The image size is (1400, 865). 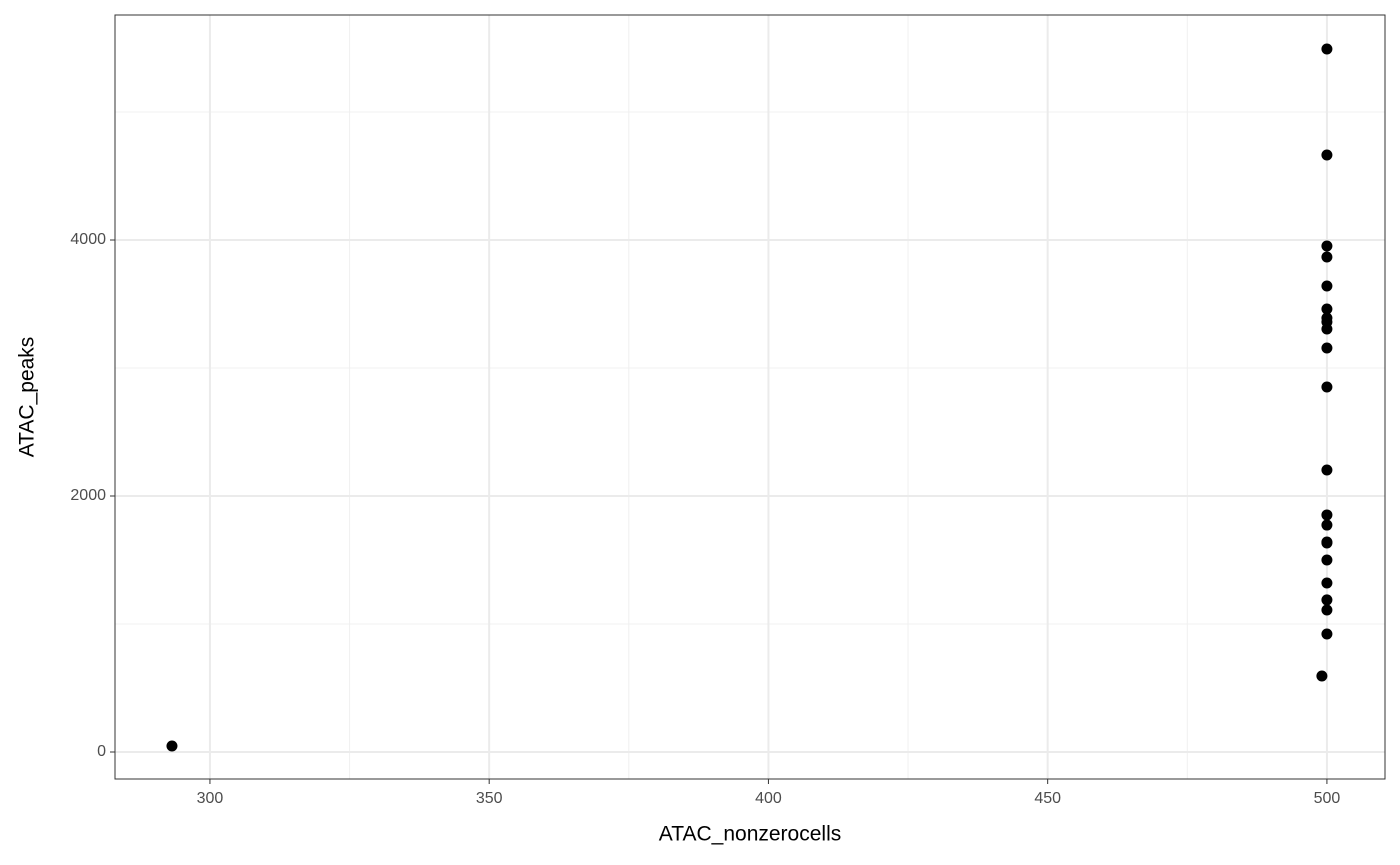 I want to click on x-tick-label: 300, so click(x=210, y=798).